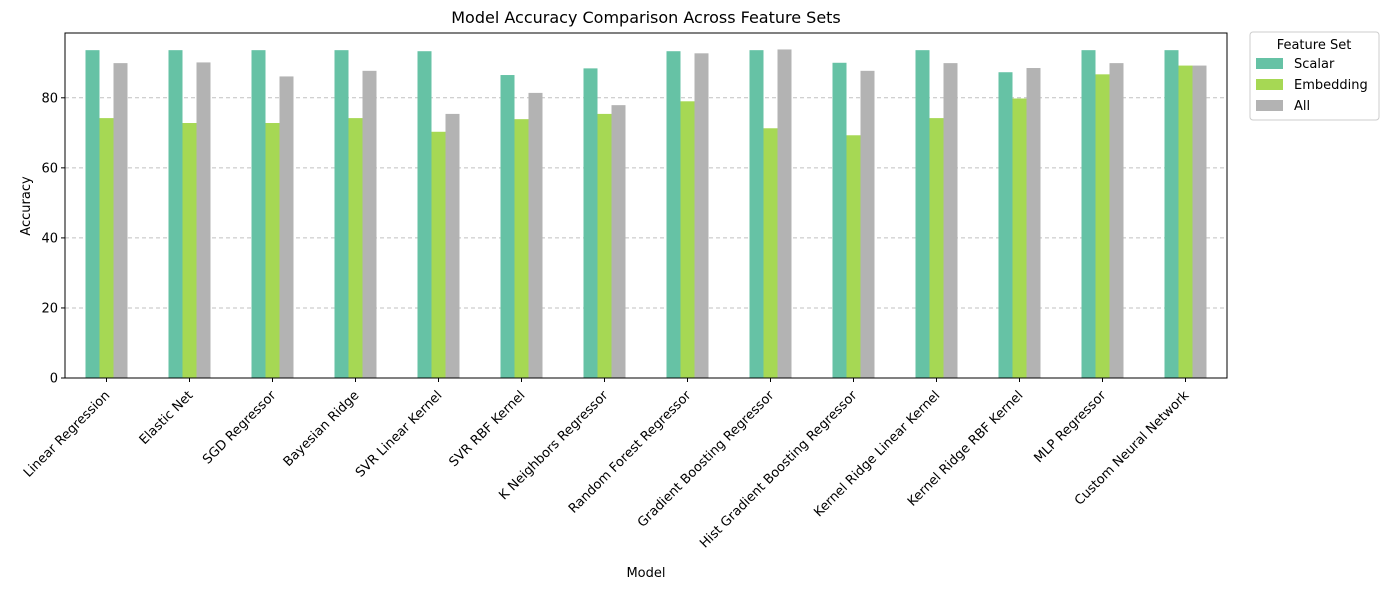 The image size is (1388, 594). I want to click on x-axis-label: Model, so click(645, 573).